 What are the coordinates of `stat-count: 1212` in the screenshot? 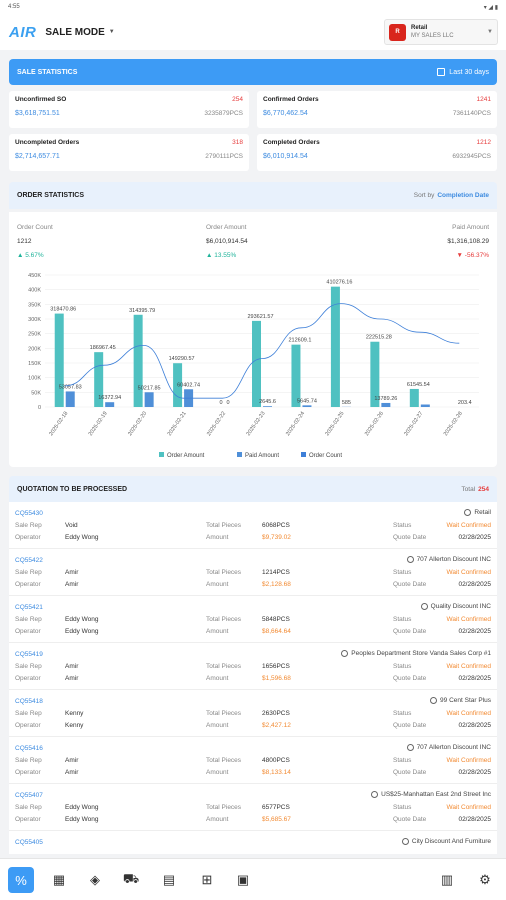 It's located at (483, 142).